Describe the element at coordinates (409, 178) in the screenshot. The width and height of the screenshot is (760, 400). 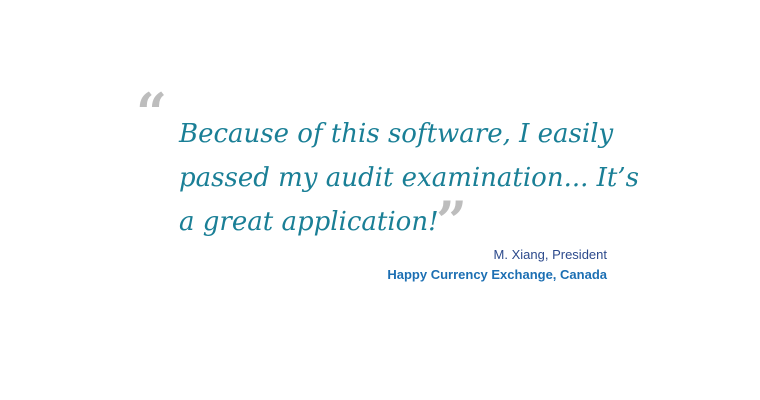
I see `quote-line-2: passed my audit examination... It’s` at that location.